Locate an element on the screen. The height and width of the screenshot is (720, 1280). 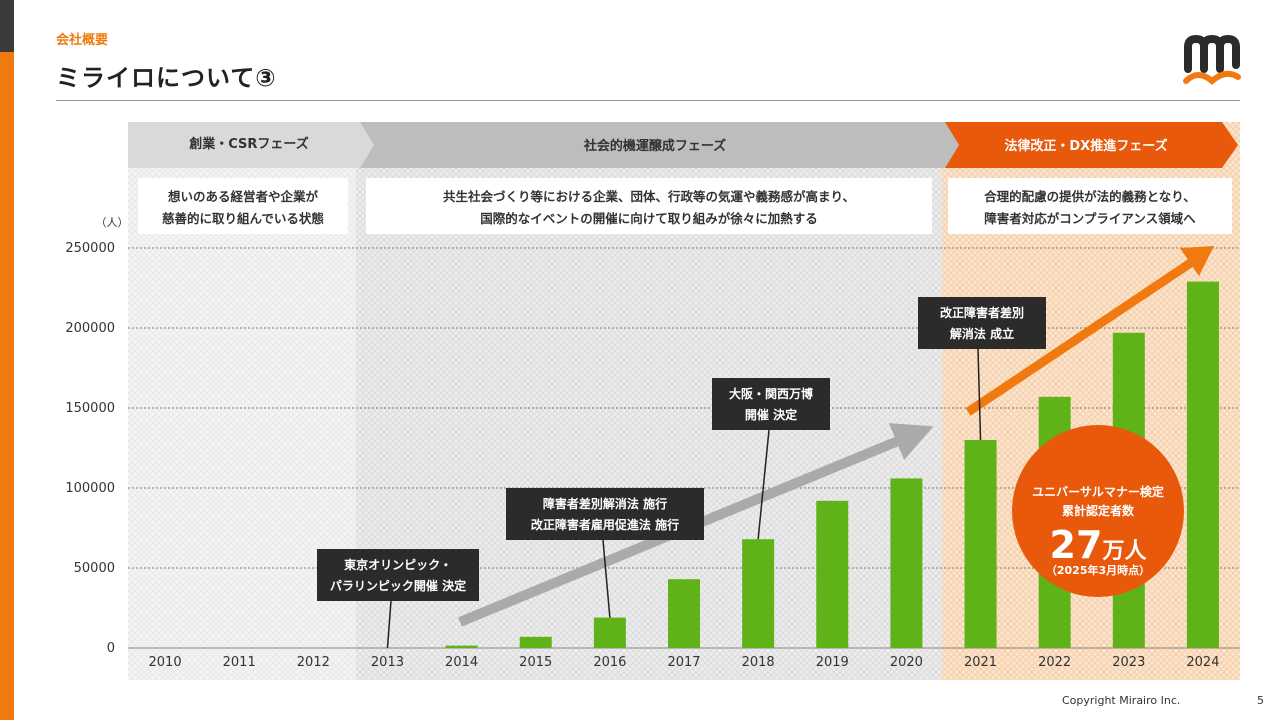
x-tick-label: 2023 is located at coordinates (1128, 662).